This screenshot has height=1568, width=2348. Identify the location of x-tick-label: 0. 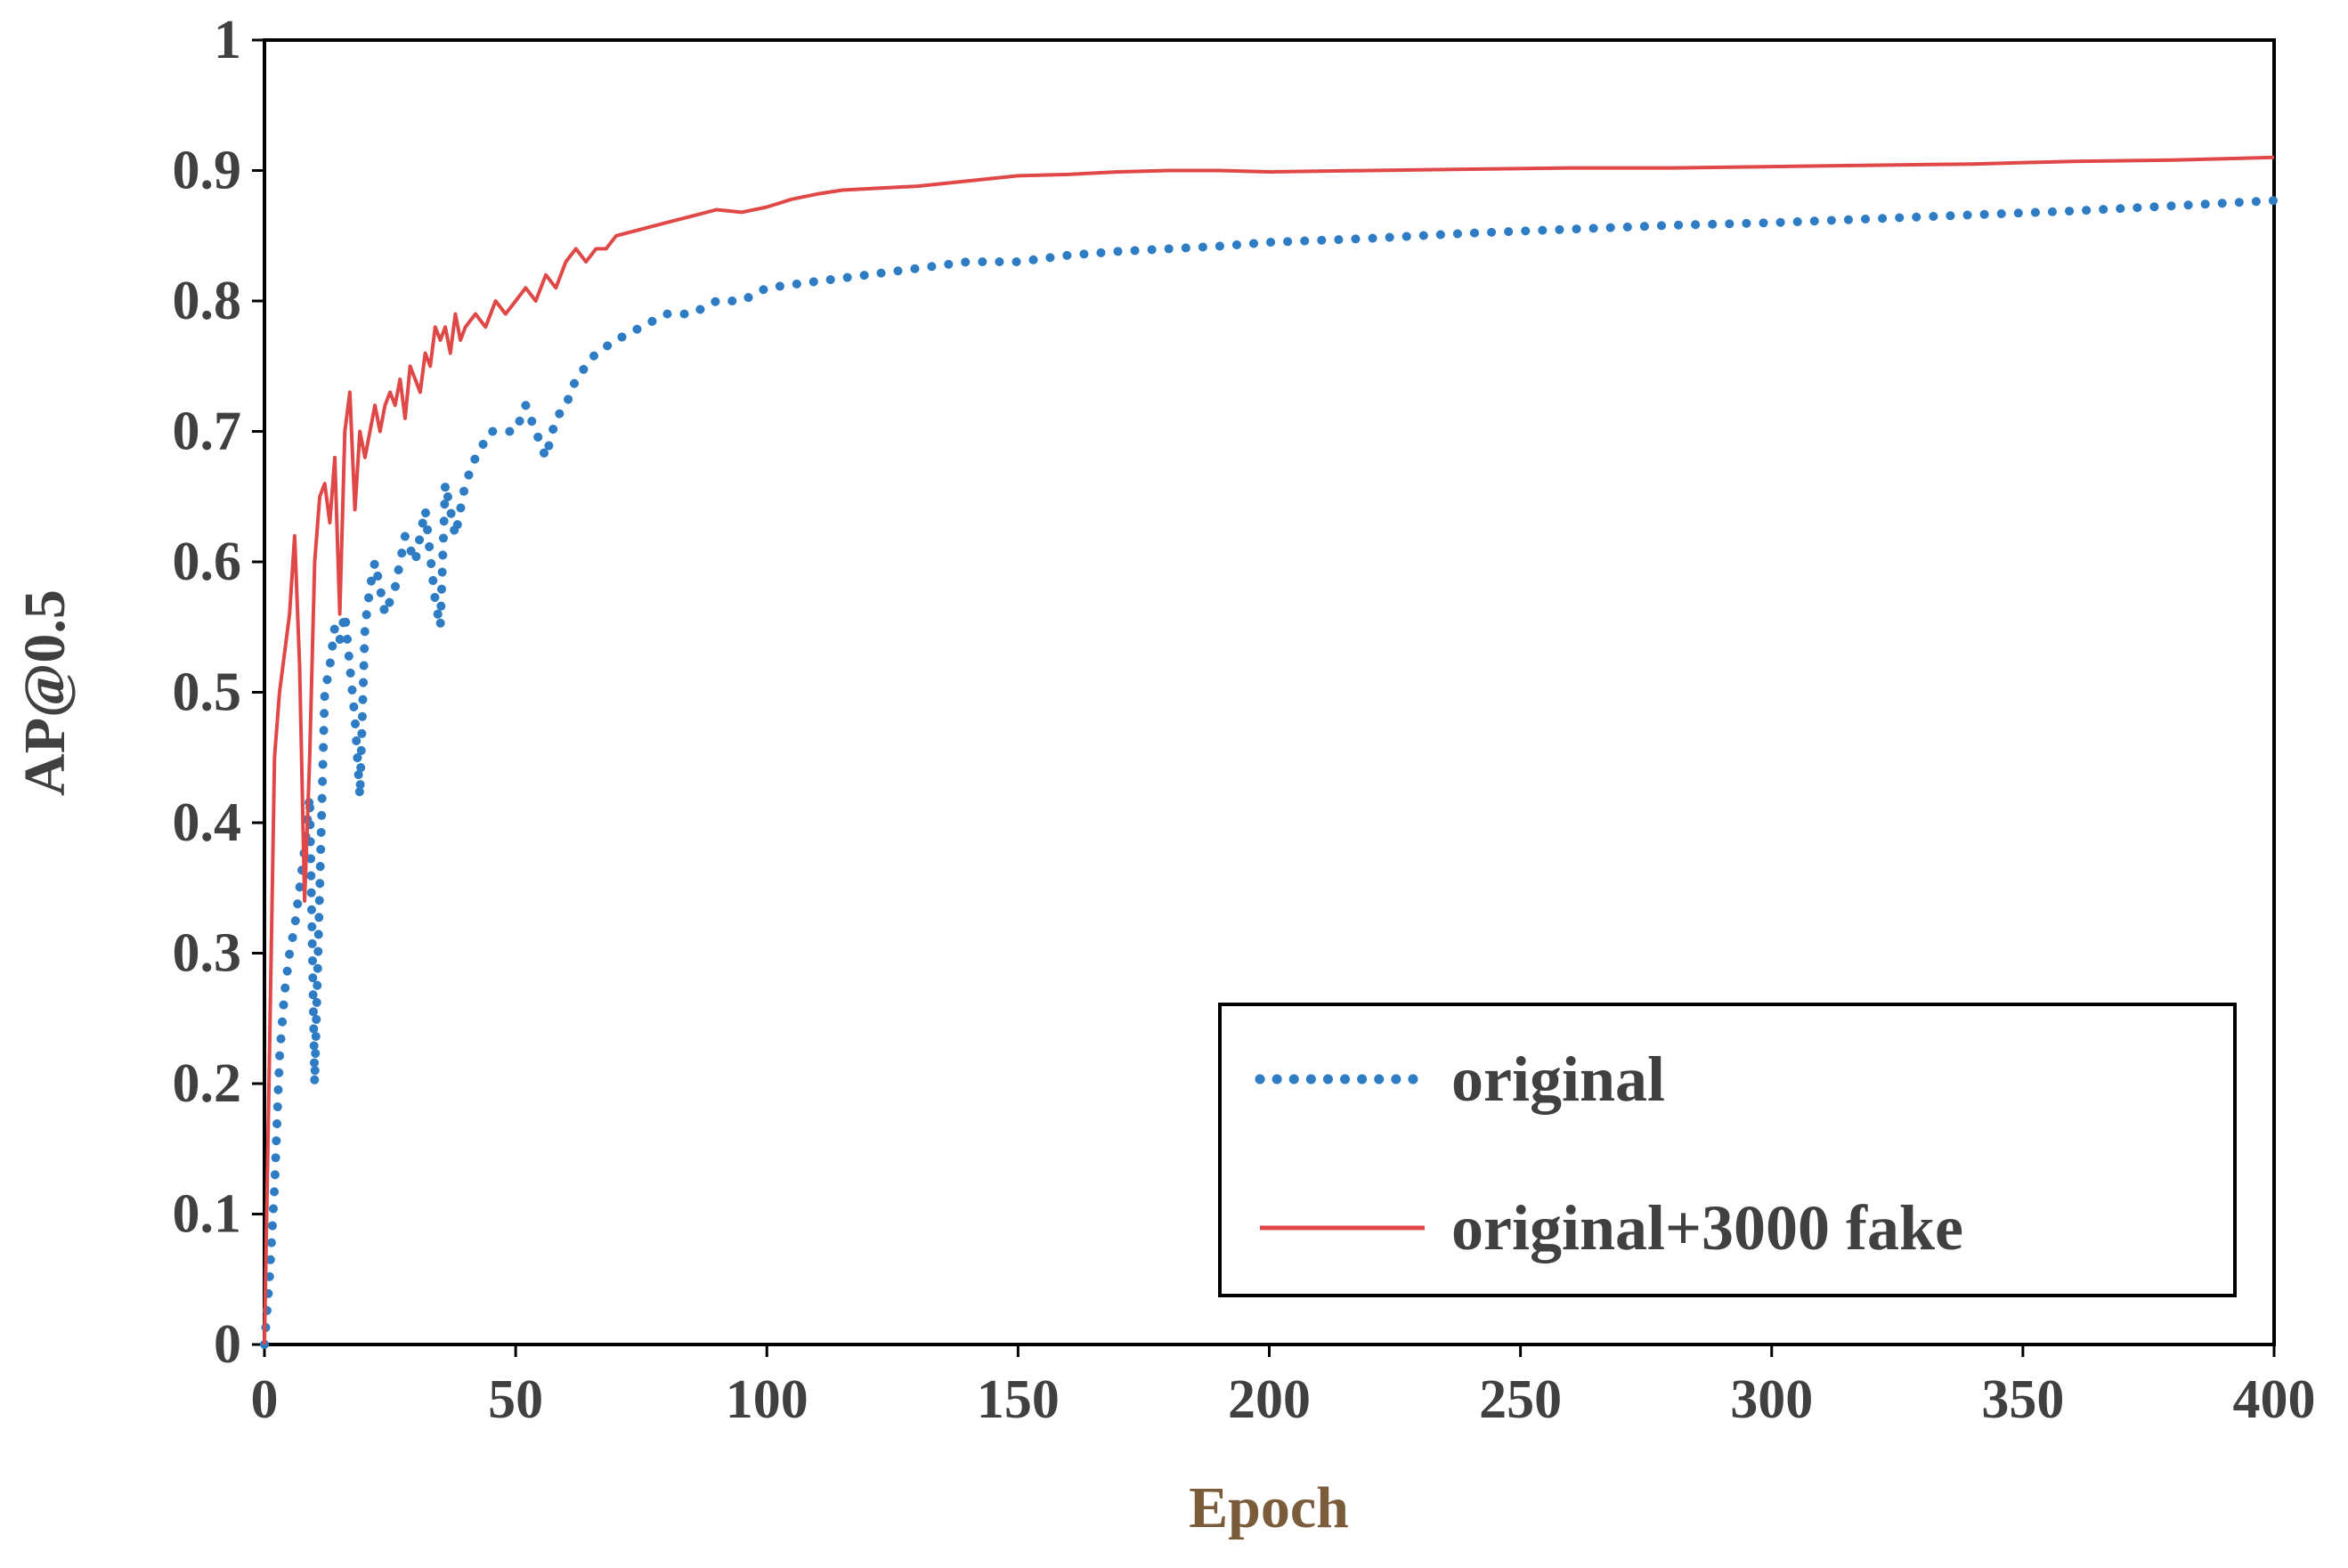
(265, 1399).